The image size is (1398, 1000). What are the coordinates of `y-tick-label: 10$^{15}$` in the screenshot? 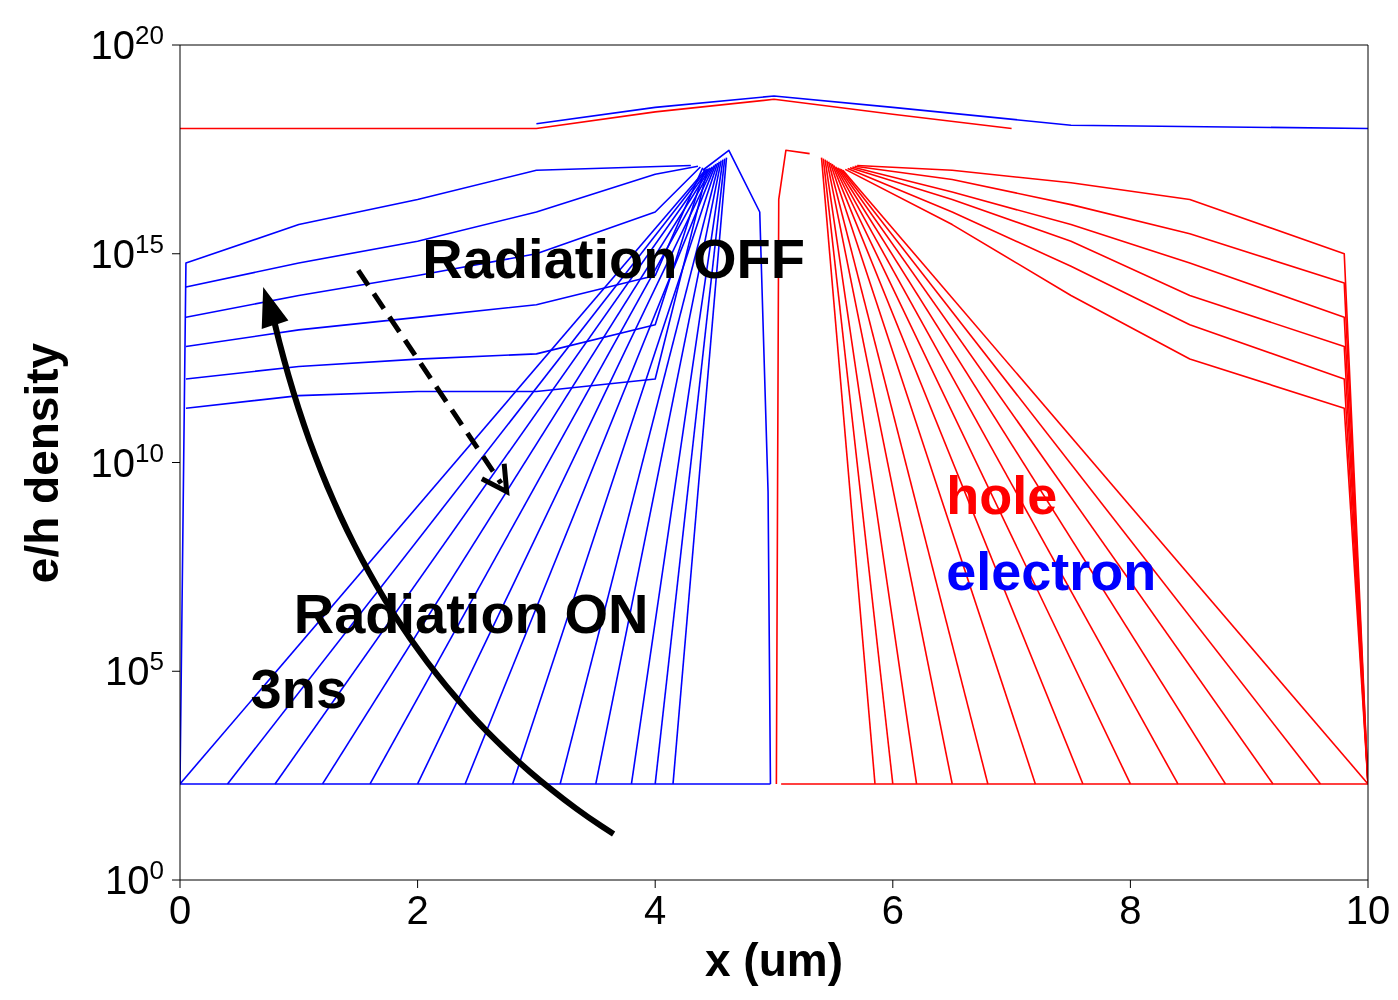 It's located at (127, 252).